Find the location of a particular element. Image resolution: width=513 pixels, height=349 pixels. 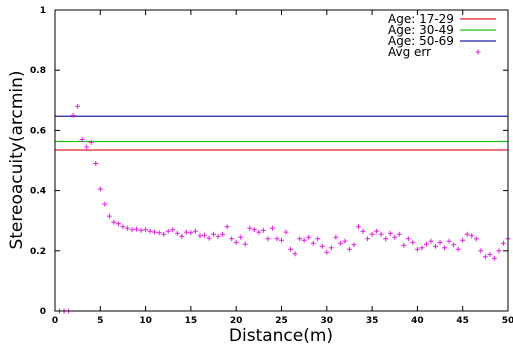

x-tick-label: 15 is located at coordinates (191, 321).